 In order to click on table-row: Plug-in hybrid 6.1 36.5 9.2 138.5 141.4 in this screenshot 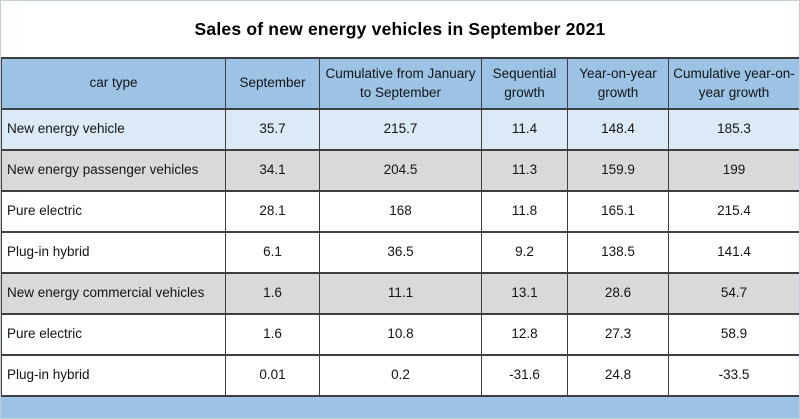, I will do `click(400, 252)`.